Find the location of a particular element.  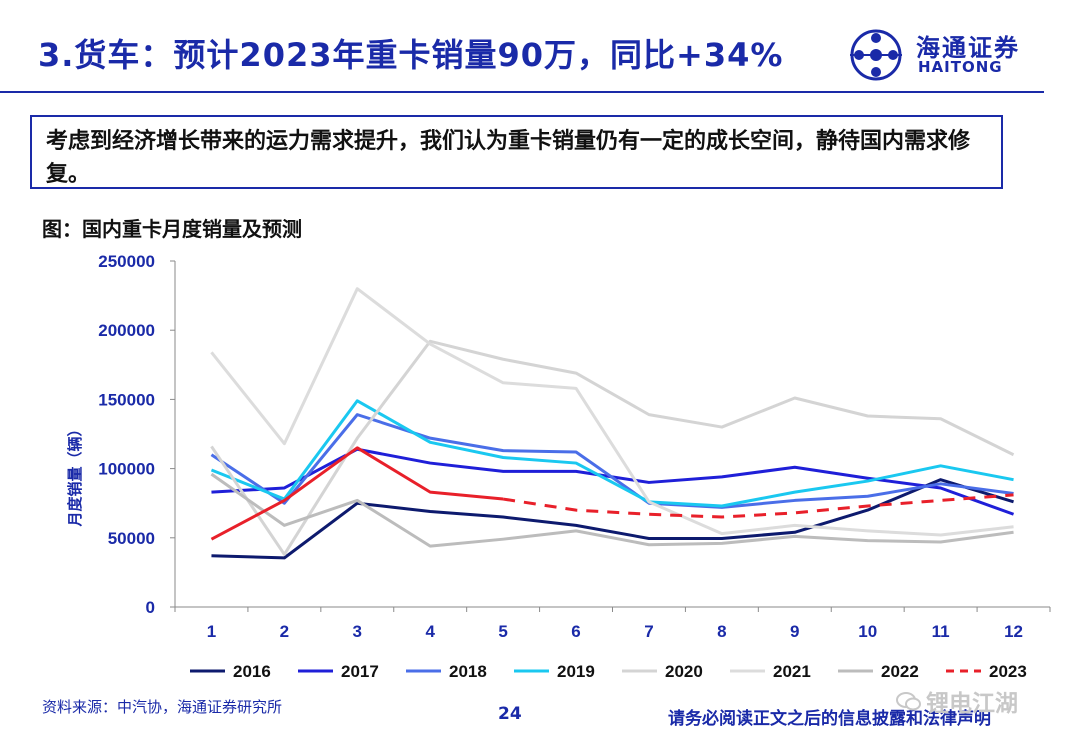

page-title: 3.货车：预计2023年重卡销量90万，同比+34% is located at coordinates (411, 55).